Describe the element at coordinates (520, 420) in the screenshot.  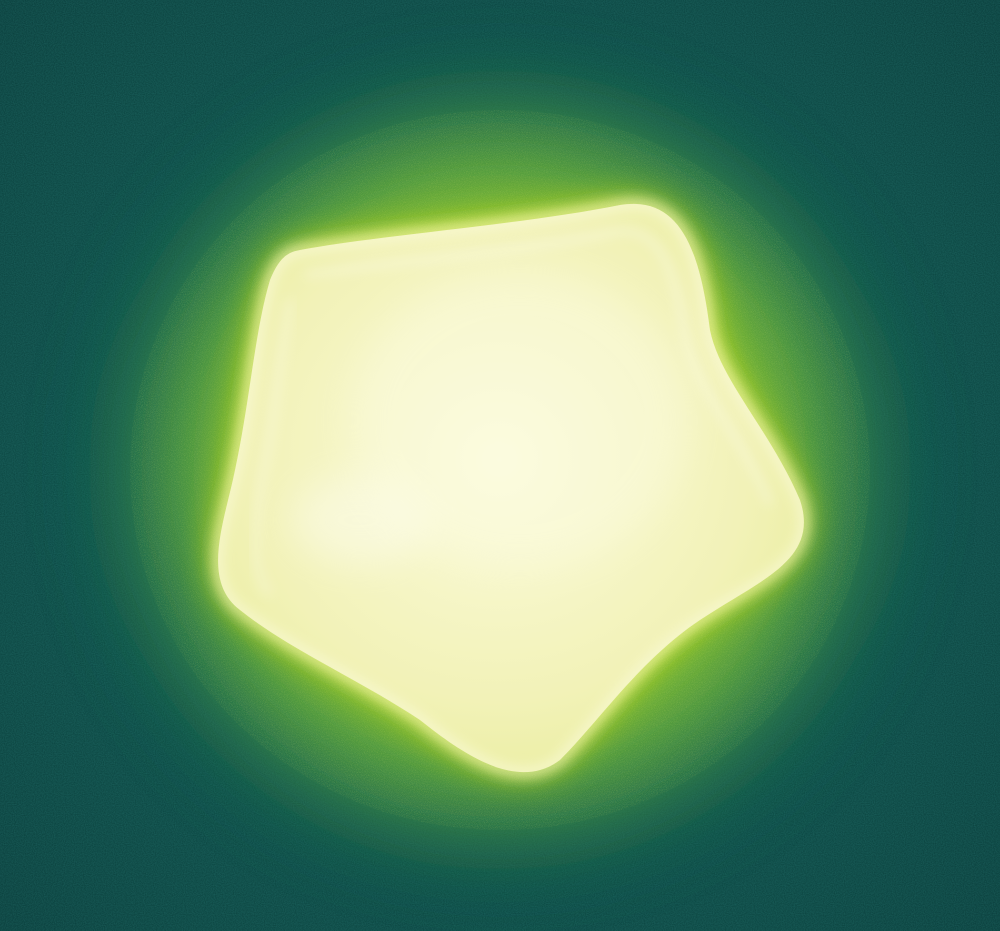
I see `center-highlight` at that location.